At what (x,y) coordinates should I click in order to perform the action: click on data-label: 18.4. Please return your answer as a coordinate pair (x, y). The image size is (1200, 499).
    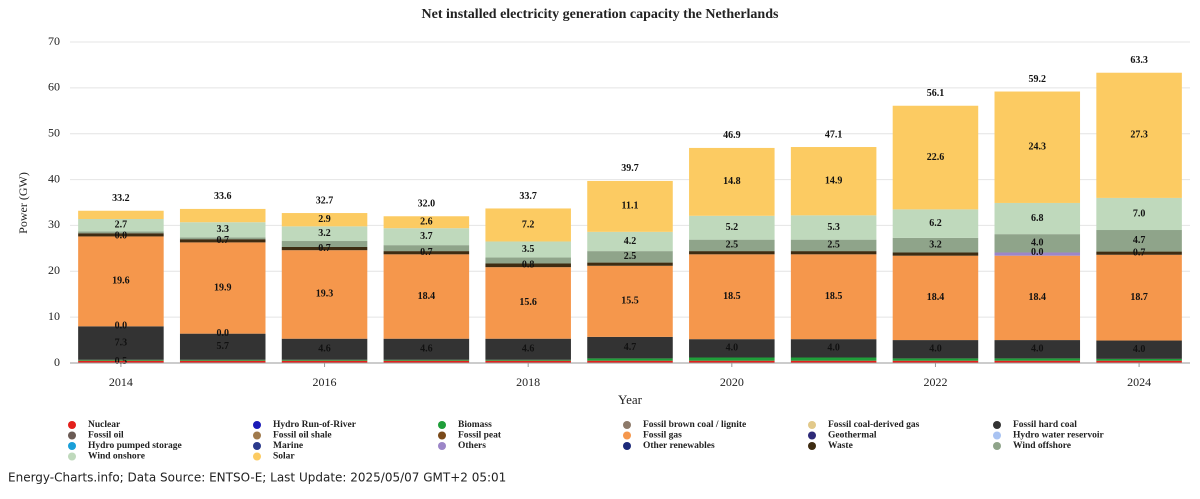
    Looking at the image, I should click on (936, 297).